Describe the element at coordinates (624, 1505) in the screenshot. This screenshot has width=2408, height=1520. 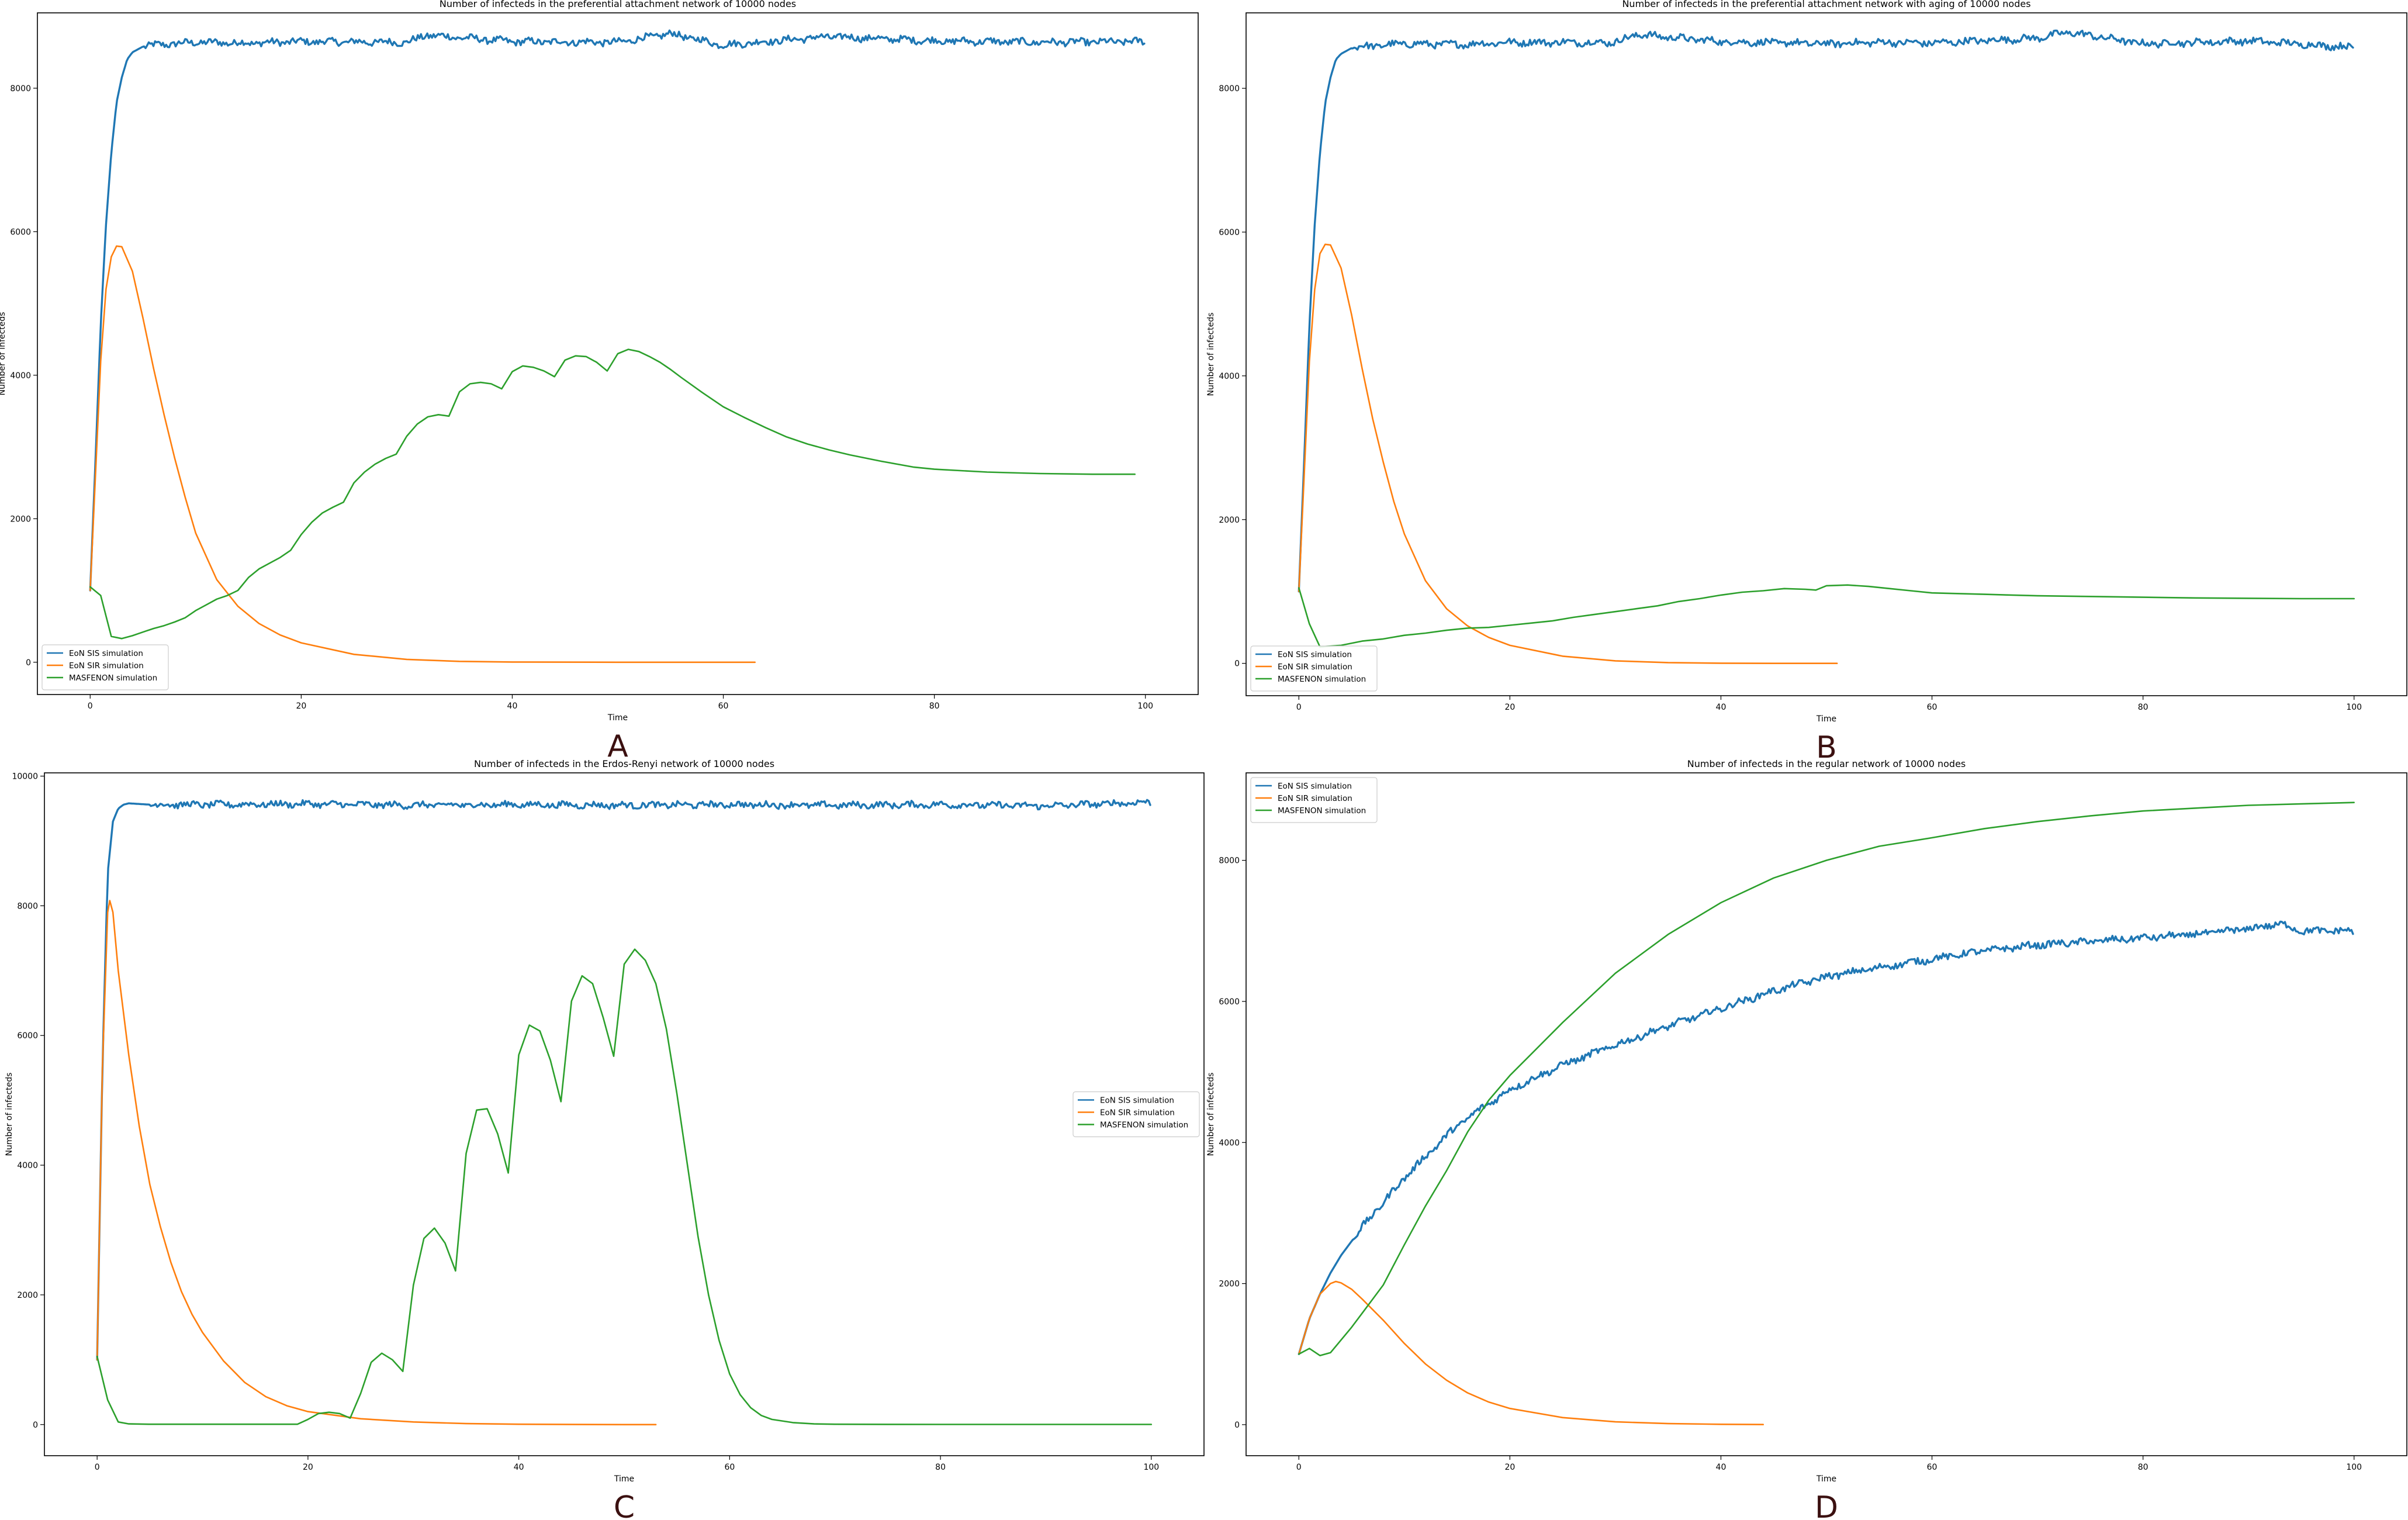
I see `panel-letter: C` at that location.